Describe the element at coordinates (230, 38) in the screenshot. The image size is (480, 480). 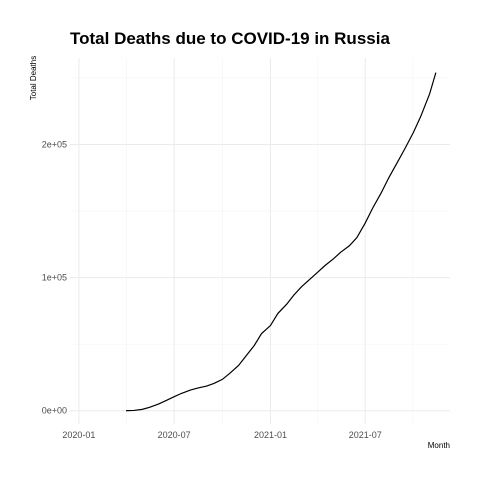
I see `chart-title: Total Deaths due to COVID-19 in Russia` at that location.